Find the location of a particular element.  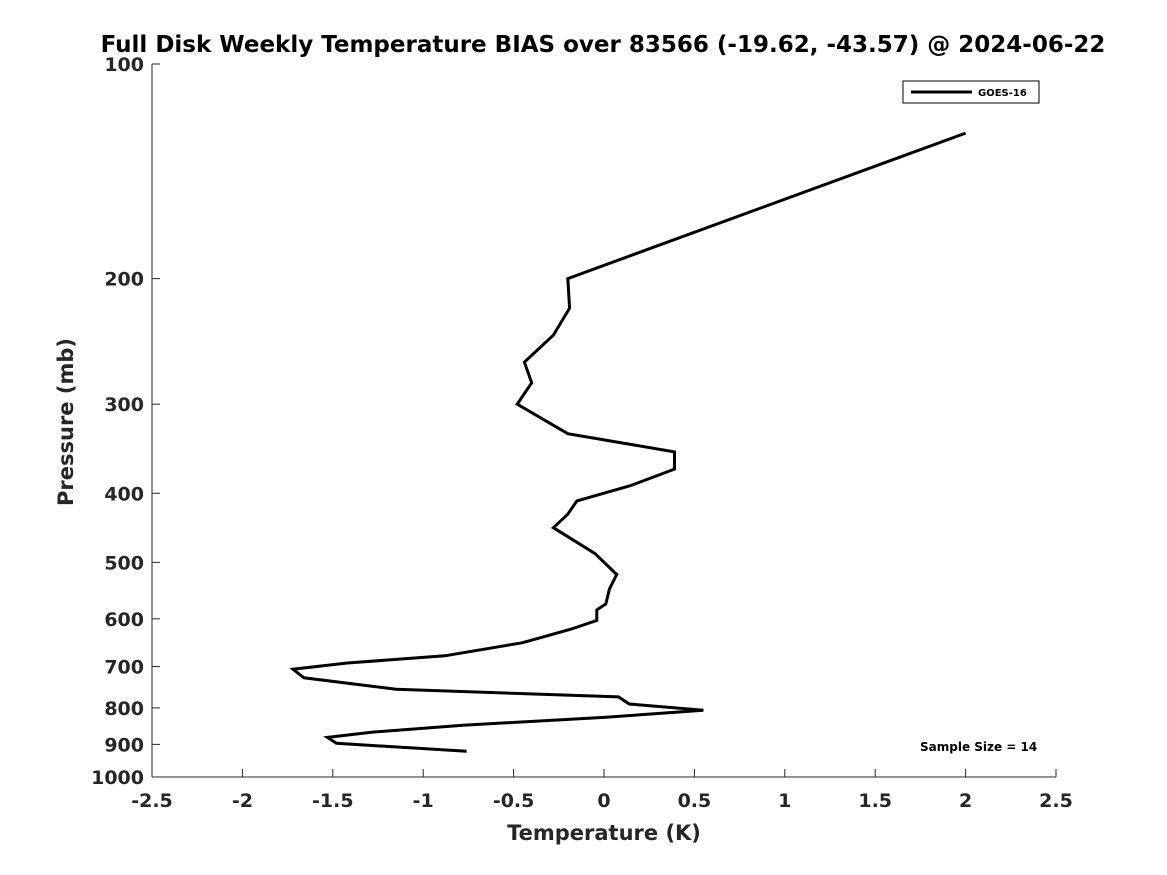

x-tick-label: -1 is located at coordinates (423, 801).